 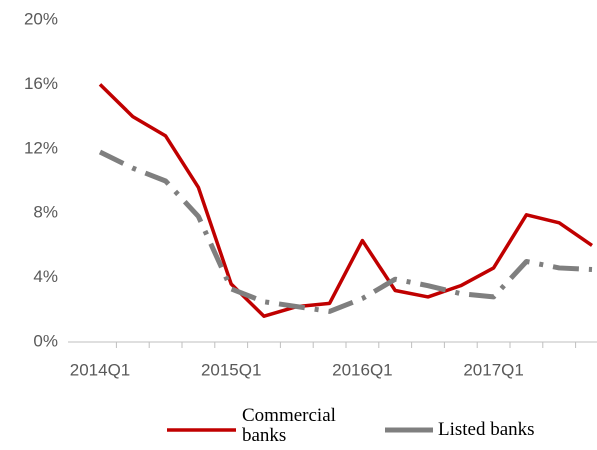 I want to click on legend-label: Listed banks, so click(x=486, y=429).